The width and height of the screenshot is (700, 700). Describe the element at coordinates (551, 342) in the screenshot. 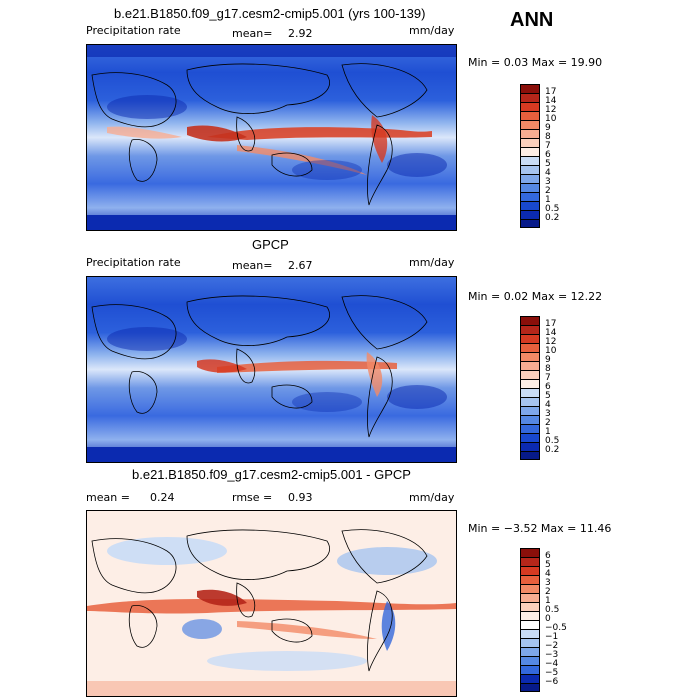

I see `colorbar-label: 12` at that location.